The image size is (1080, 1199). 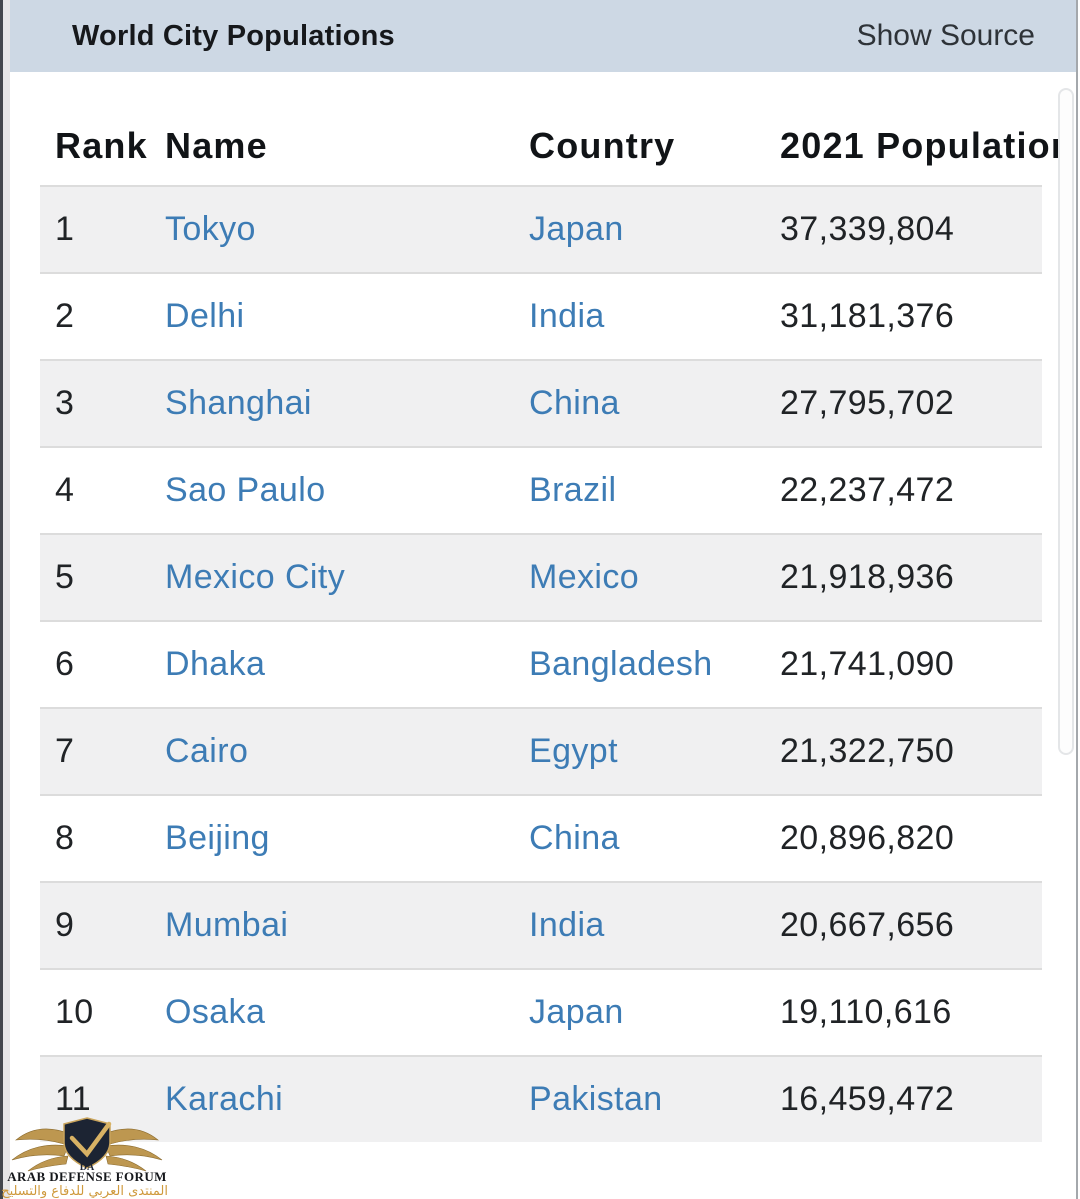 I want to click on city-cell: Sao Paulo, so click(x=332, y=490).